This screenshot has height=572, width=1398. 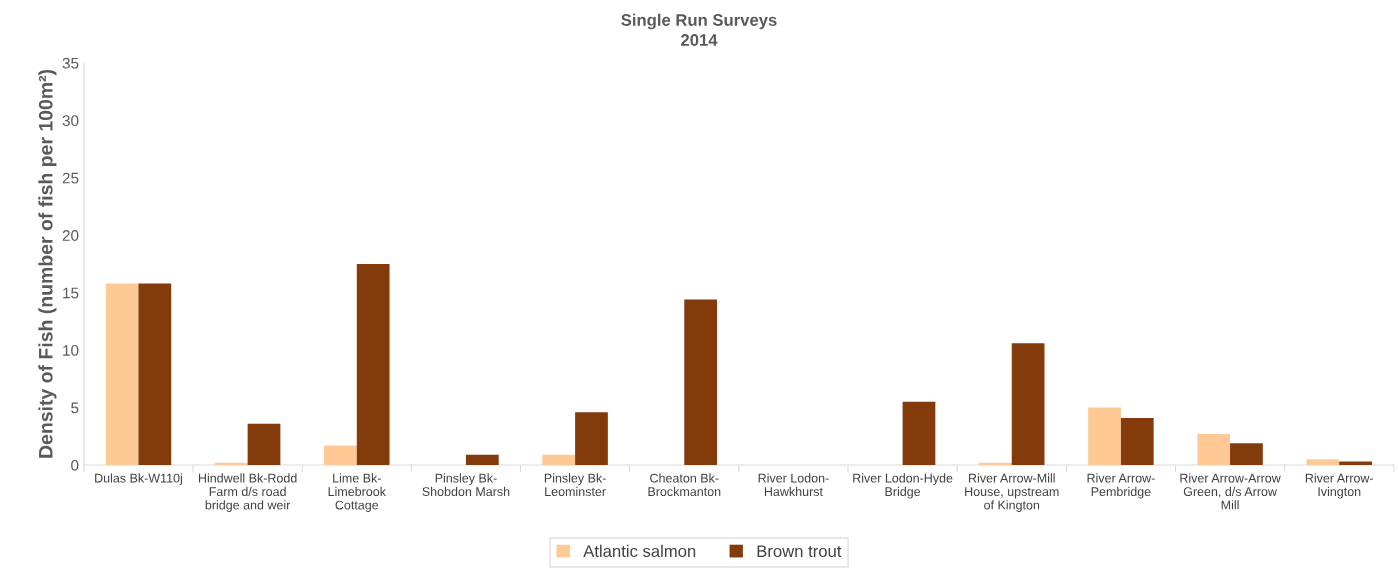 I want to click on chart-title: Single Run Surveys, so click(x=699, y=21).